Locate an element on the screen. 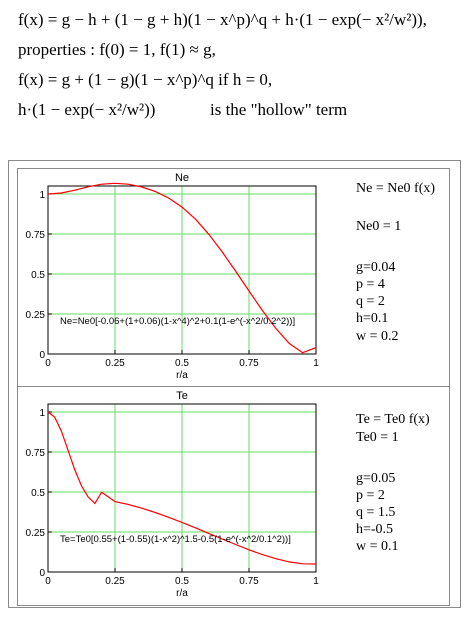 The image size is (467, 620). equation-properties: properties : f(0) = 1, f(1) ≈ g, is located at coordinates (117, 49).